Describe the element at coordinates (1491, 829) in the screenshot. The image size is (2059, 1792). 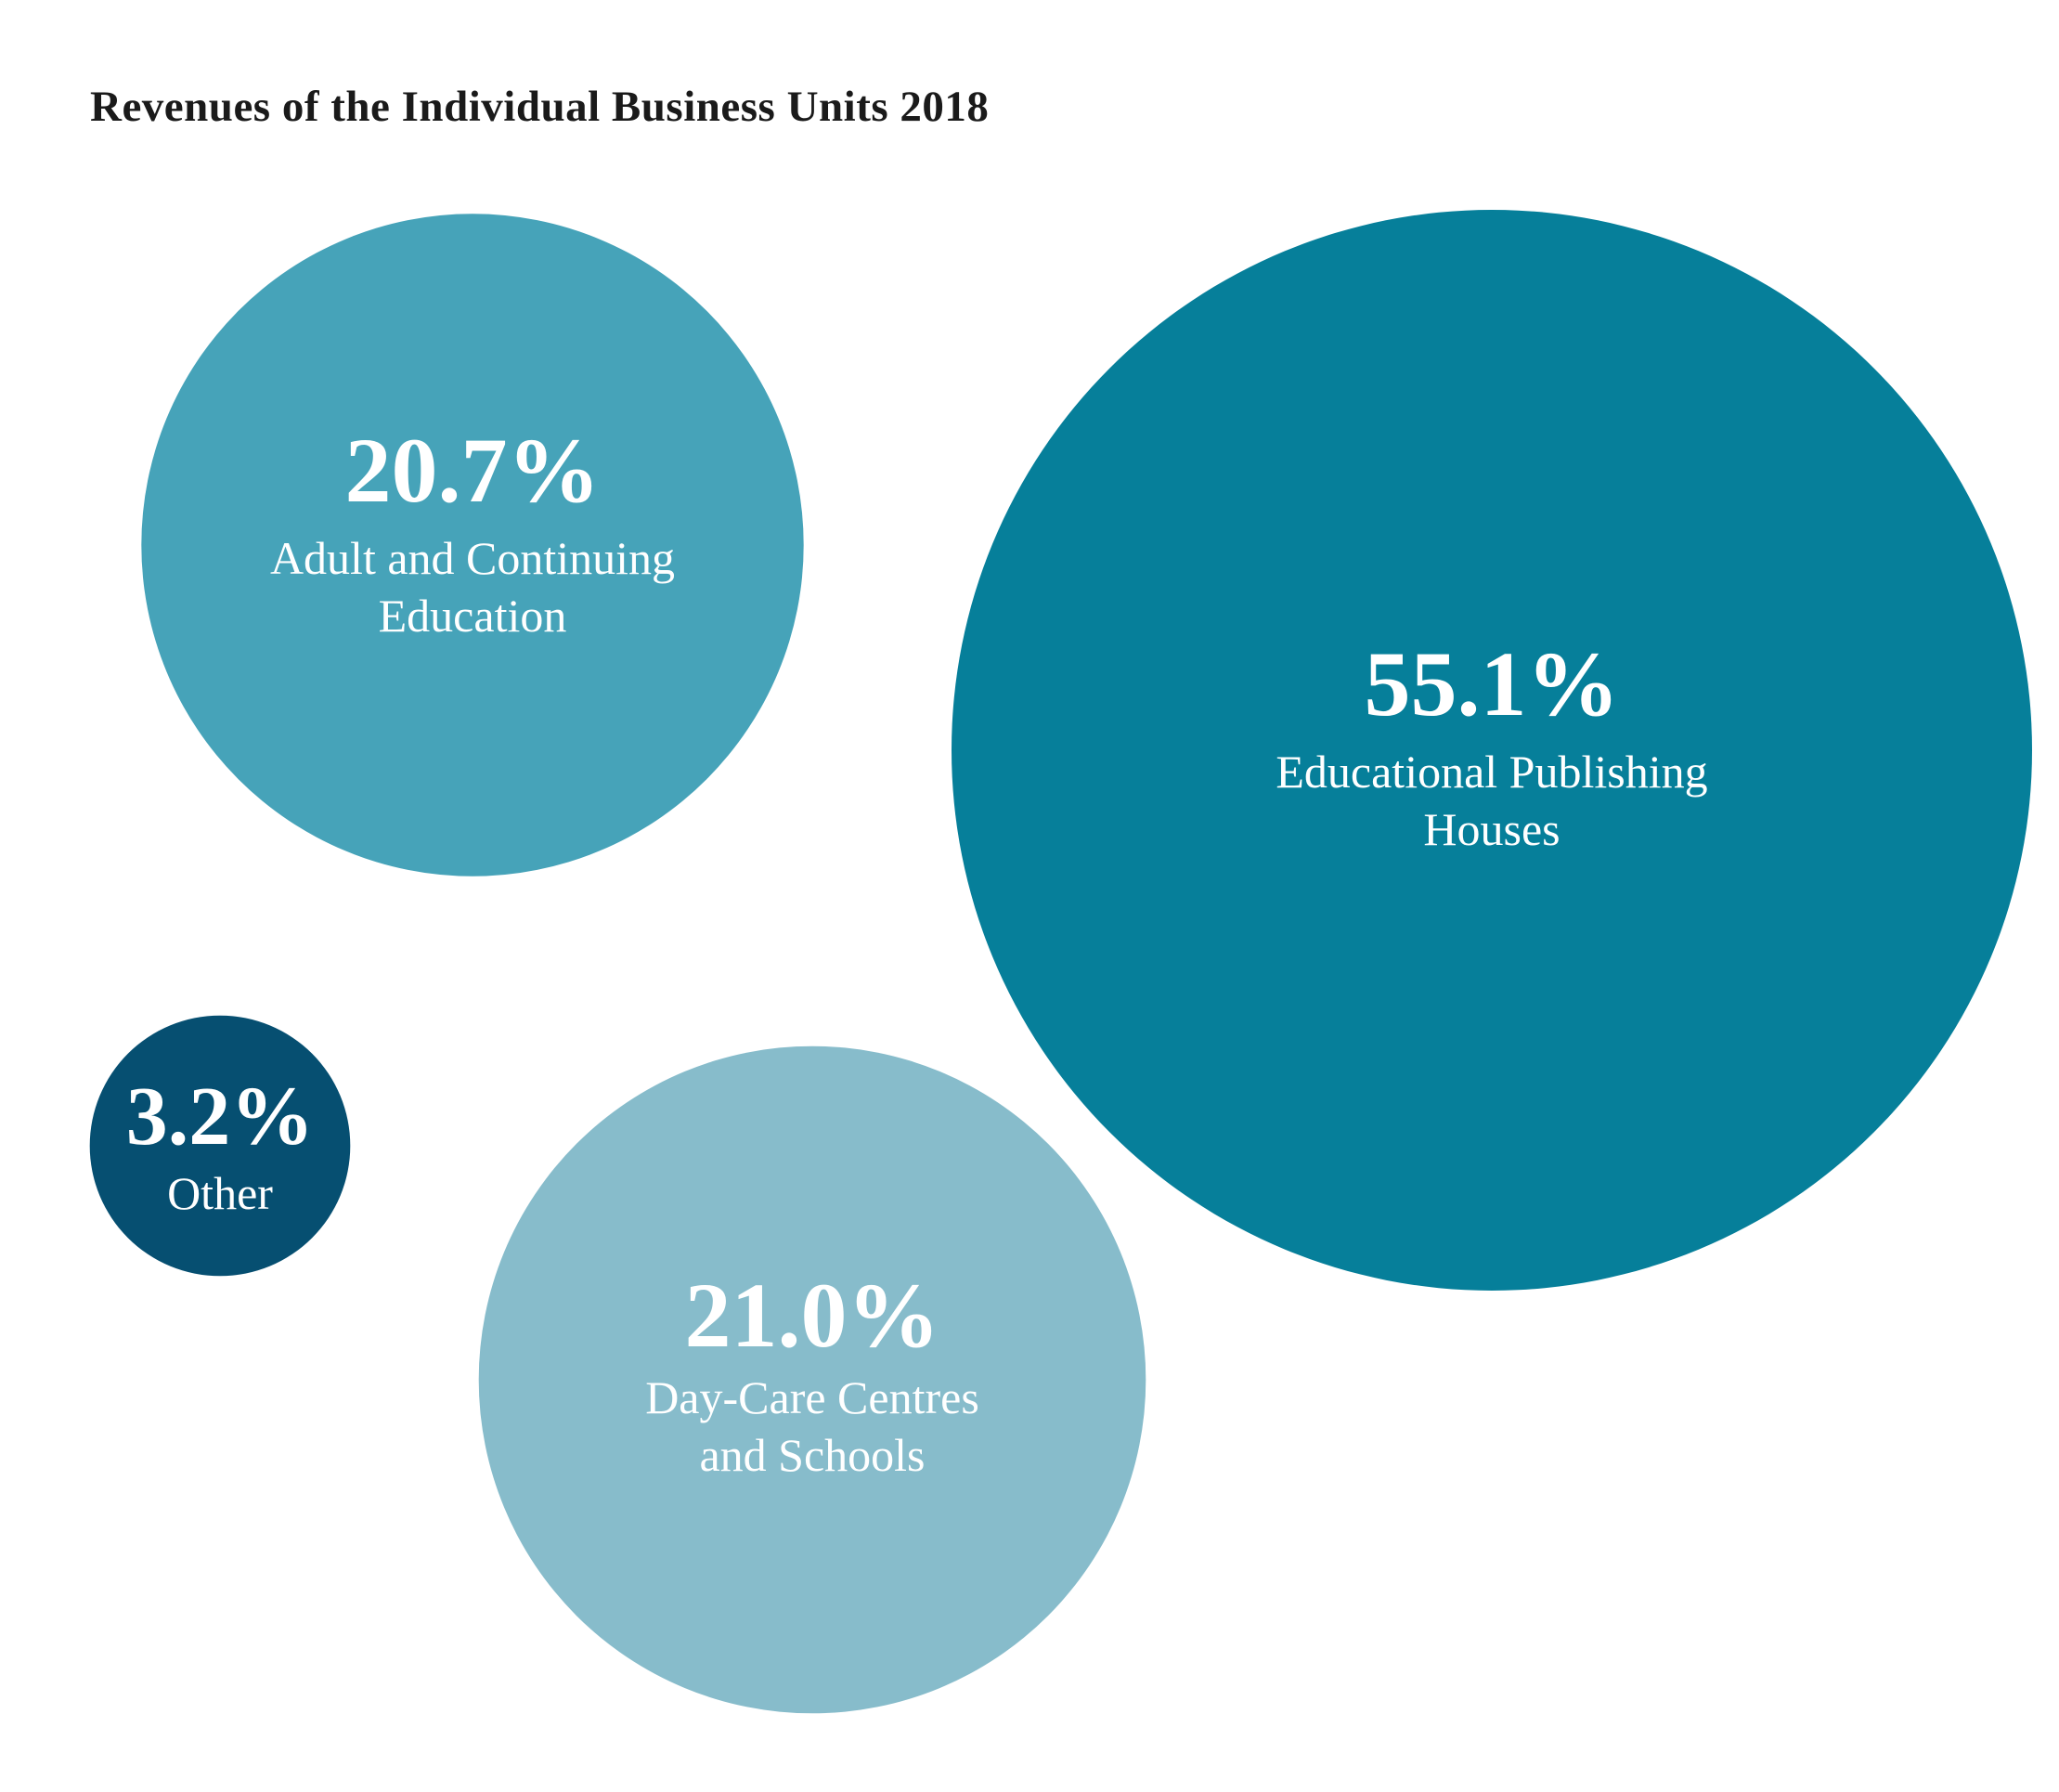
I see `bubble-category-label: Houses` at that location.